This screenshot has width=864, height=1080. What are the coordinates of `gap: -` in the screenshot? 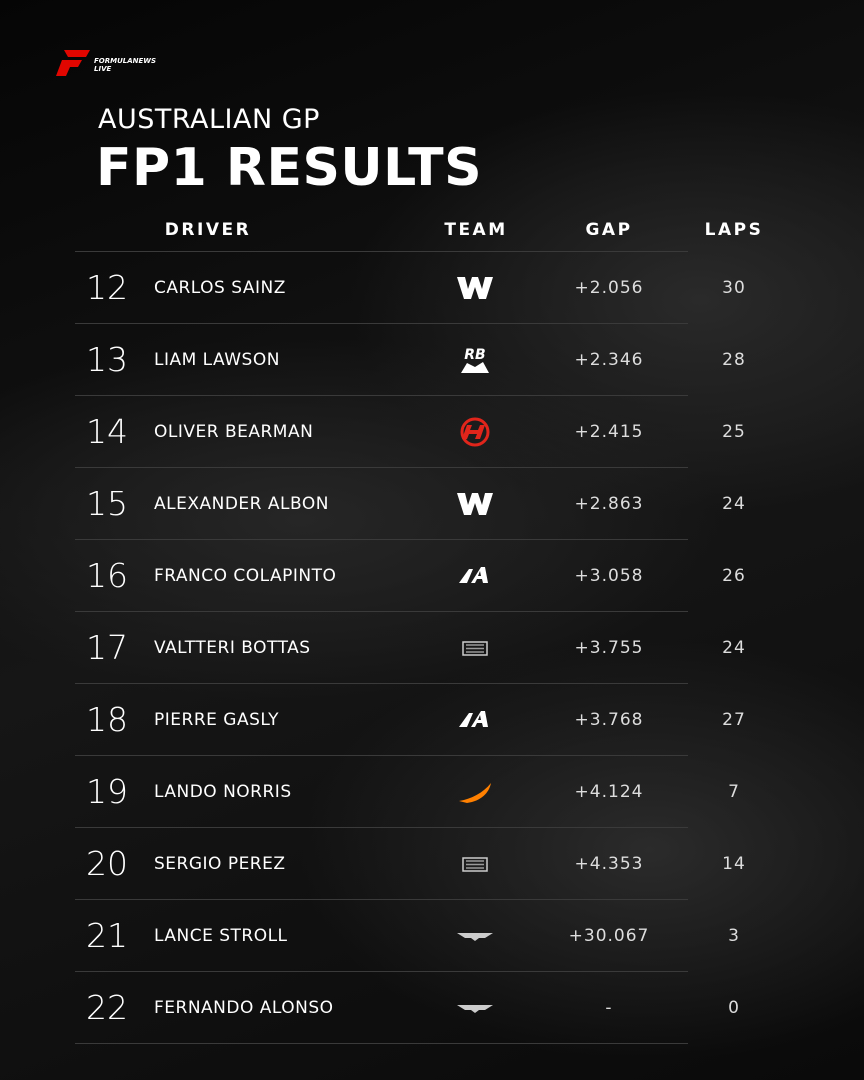 It's located at (609, 1008).